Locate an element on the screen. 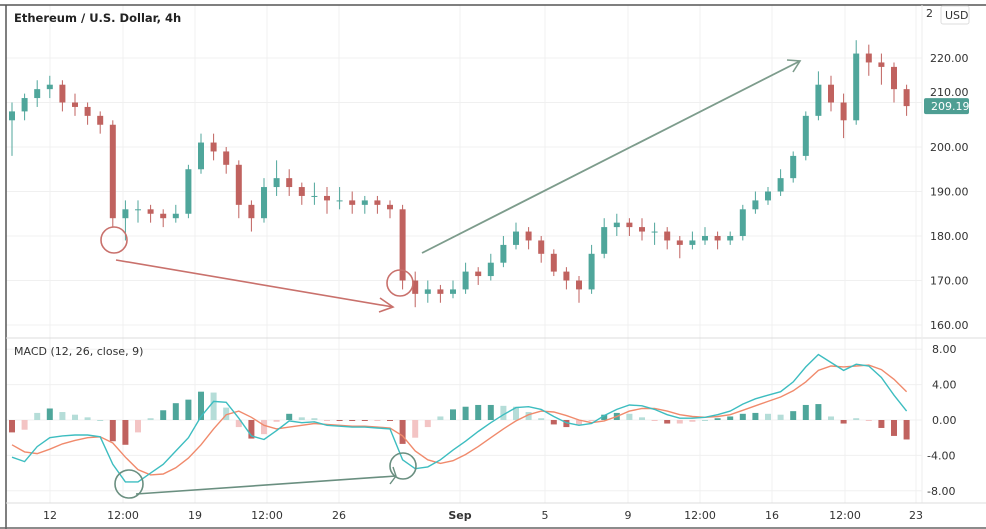 The image size is (986, 529). arrow-head-icon is located at coordinates (386, 305).